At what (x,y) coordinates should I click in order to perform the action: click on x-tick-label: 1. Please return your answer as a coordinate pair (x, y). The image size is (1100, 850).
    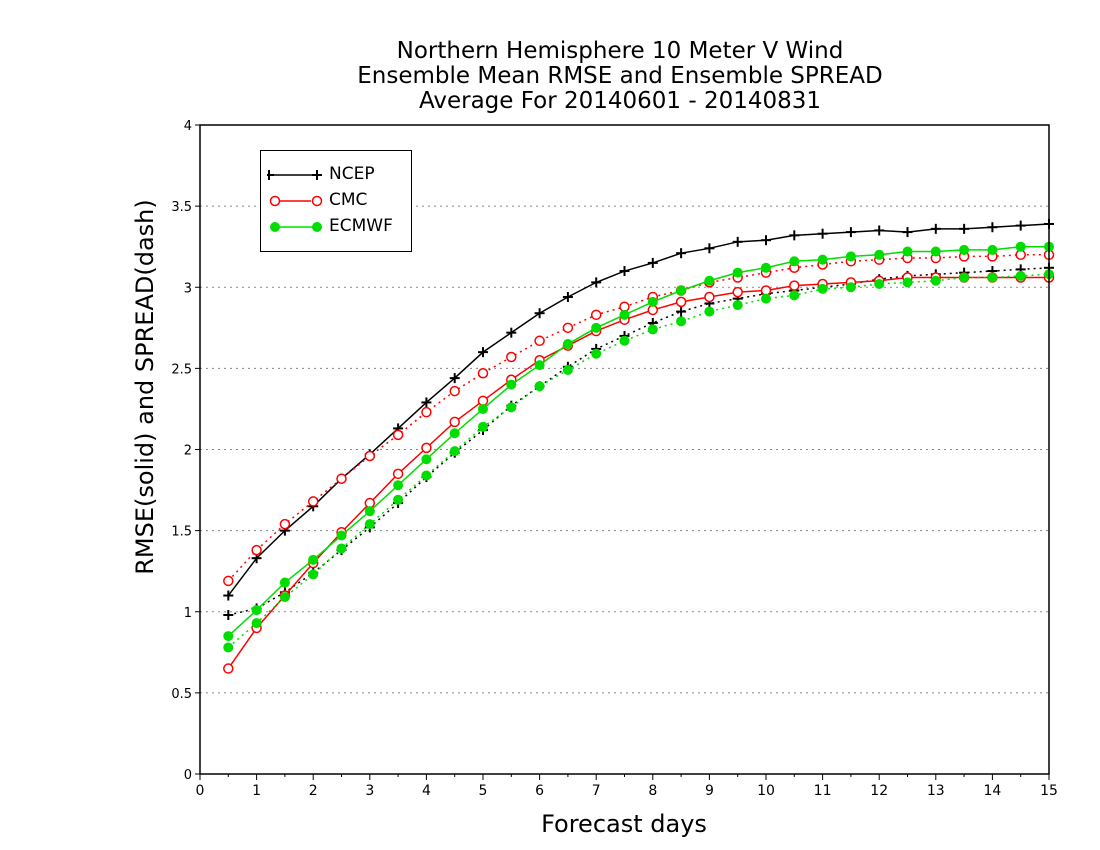
    Looking at the image, I should click on (256, 791).